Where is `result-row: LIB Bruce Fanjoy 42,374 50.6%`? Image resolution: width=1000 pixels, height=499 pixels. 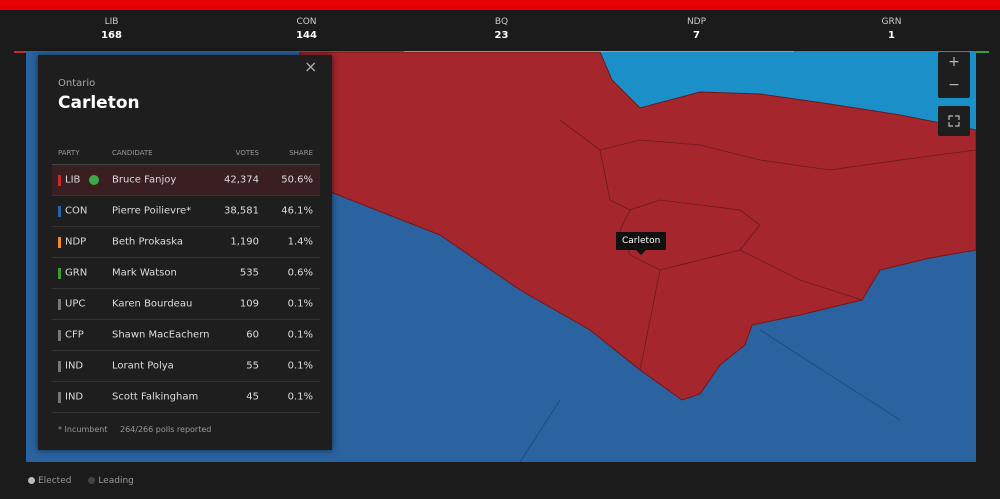 result-row: LIB Bruce Fanjoy 42,374 50.6% is located at coordinates (186, 180).